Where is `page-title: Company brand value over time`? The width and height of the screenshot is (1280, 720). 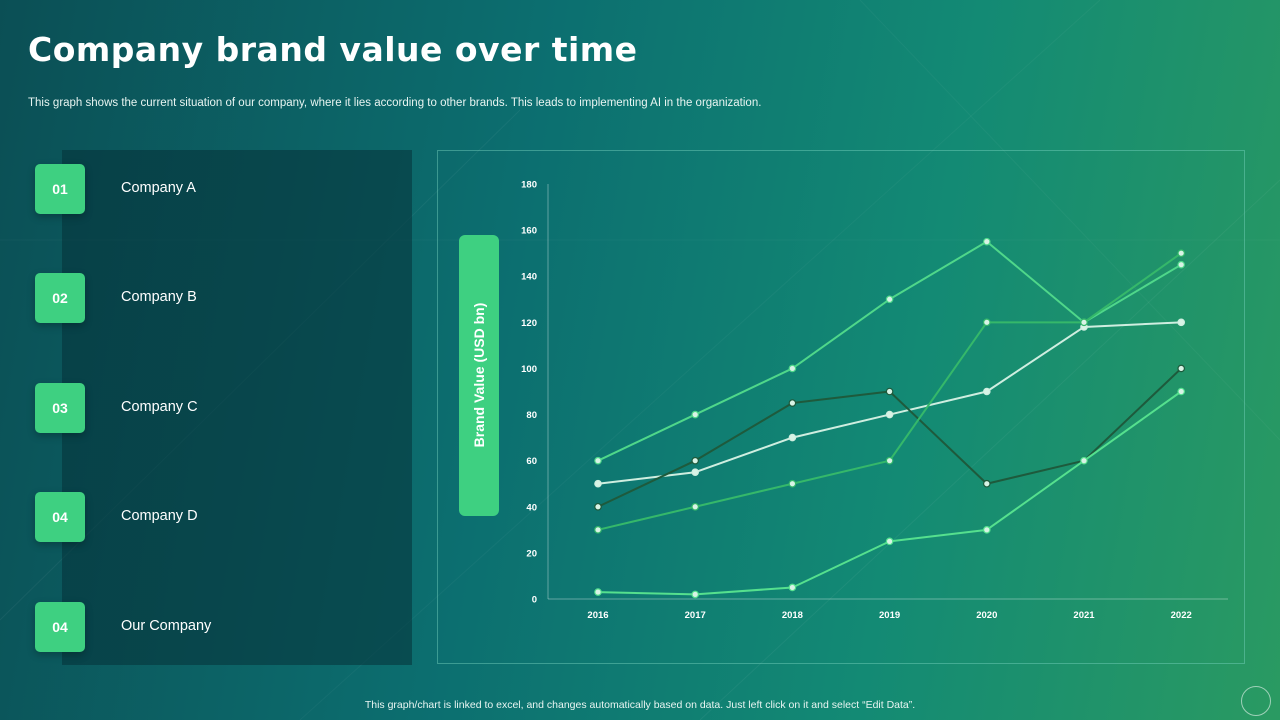
page-title: Company brand value over time is located at coordinates (333, 49).